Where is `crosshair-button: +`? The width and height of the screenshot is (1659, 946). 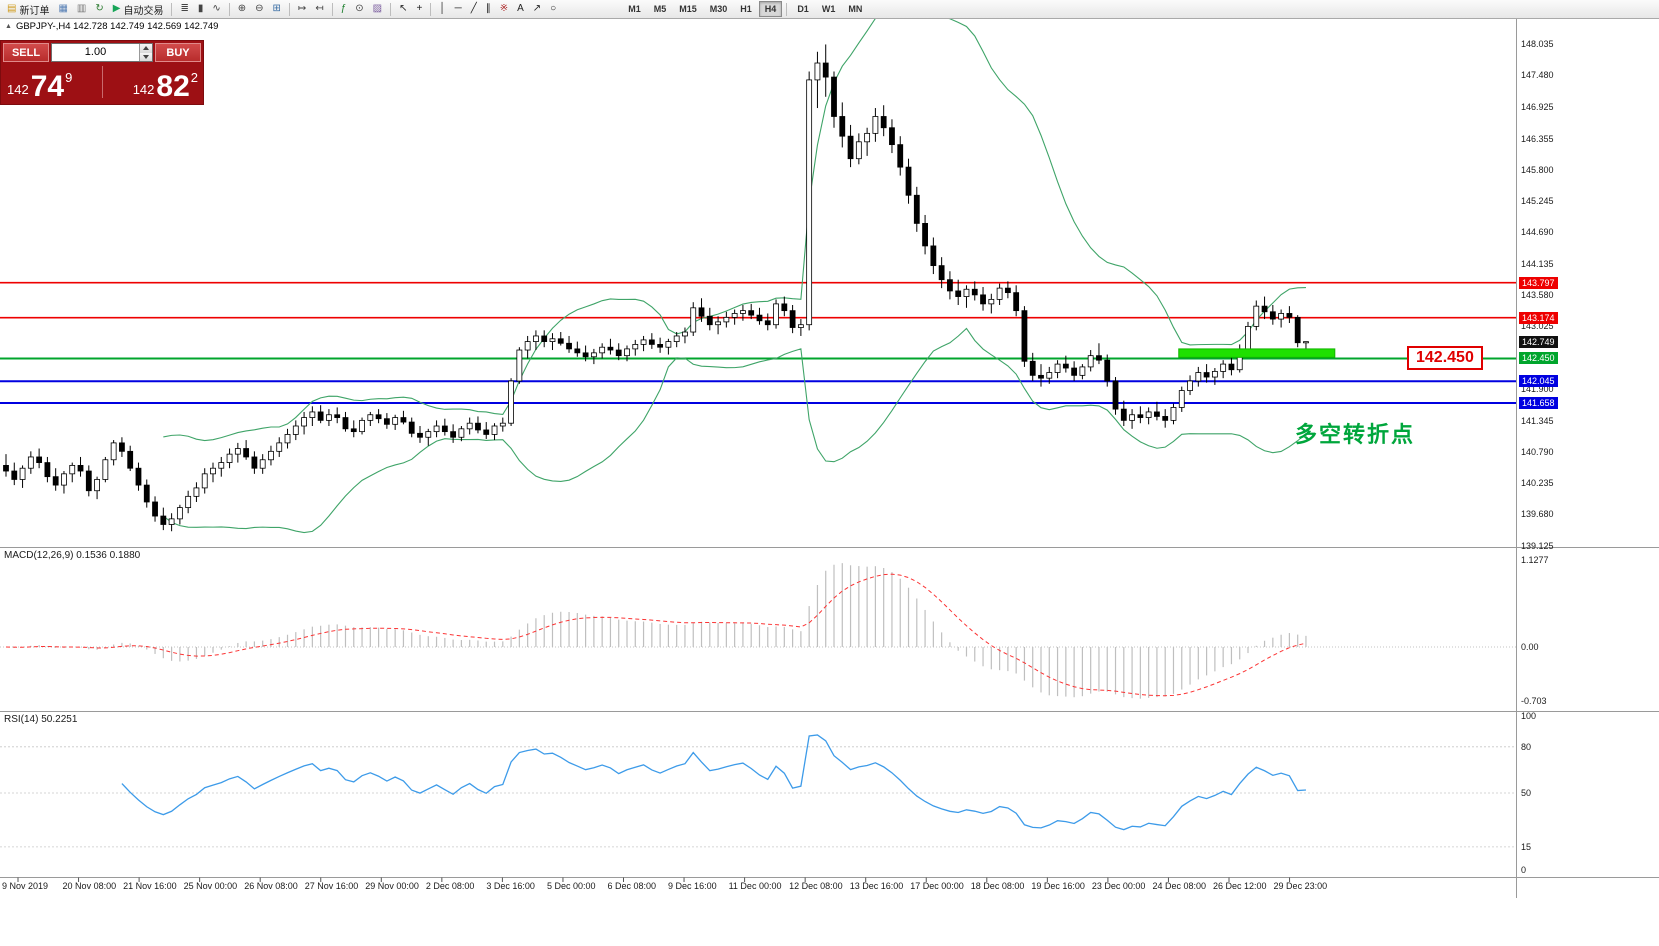
crosshair-button: + is located at coordinates (420, 9).